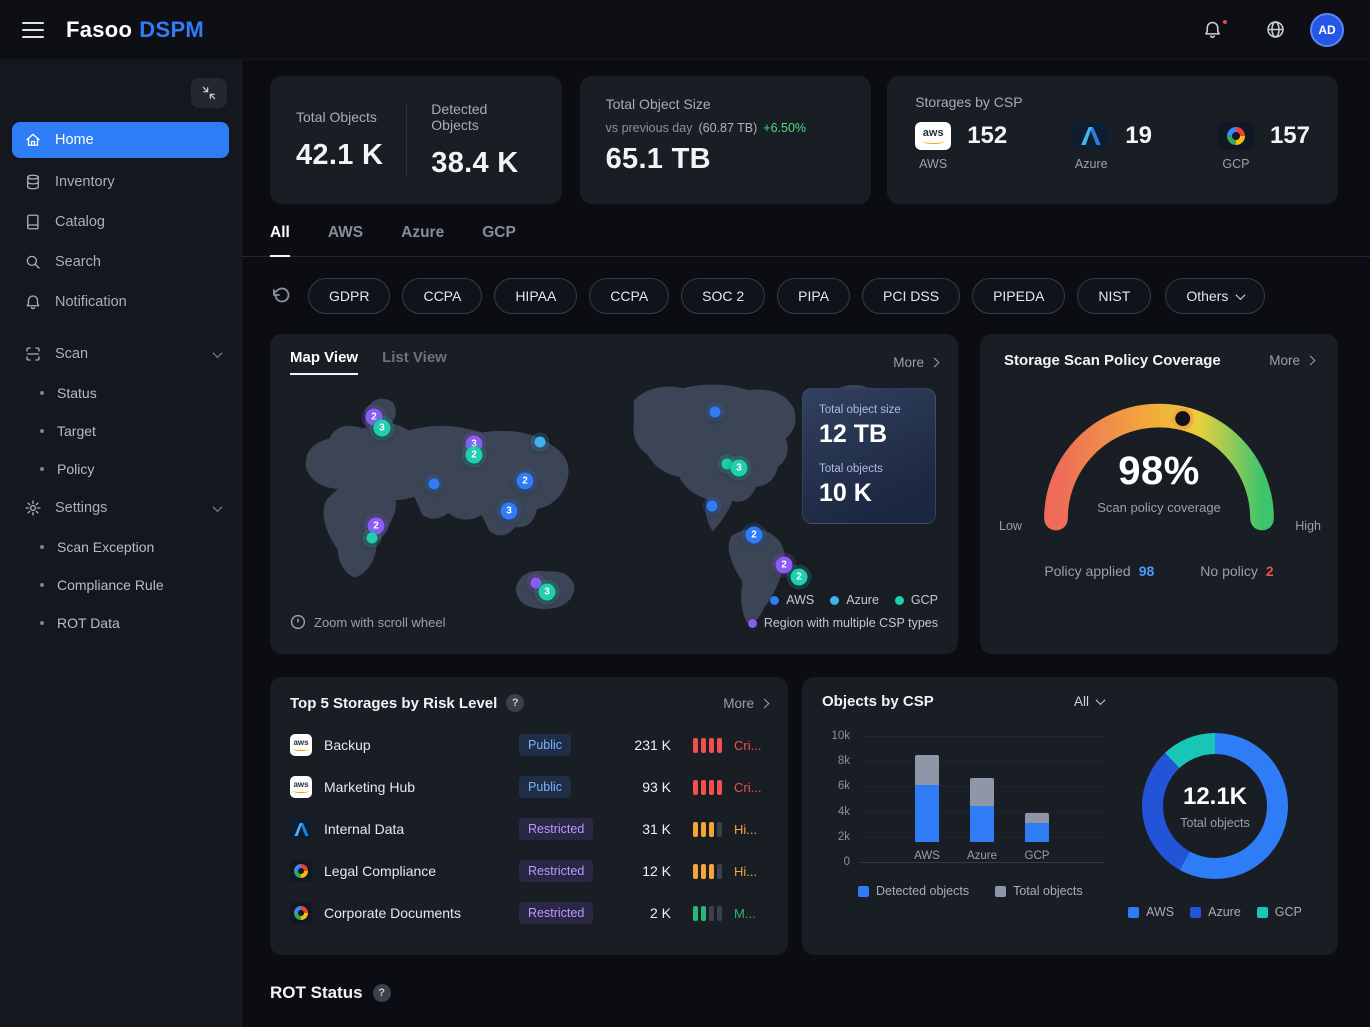 The width and height of the screenshot is (1370, 1027). Describe the element at coordinates (120, 302) in the screenshot. I see `sidebar-item-notification: Notification` at that location.